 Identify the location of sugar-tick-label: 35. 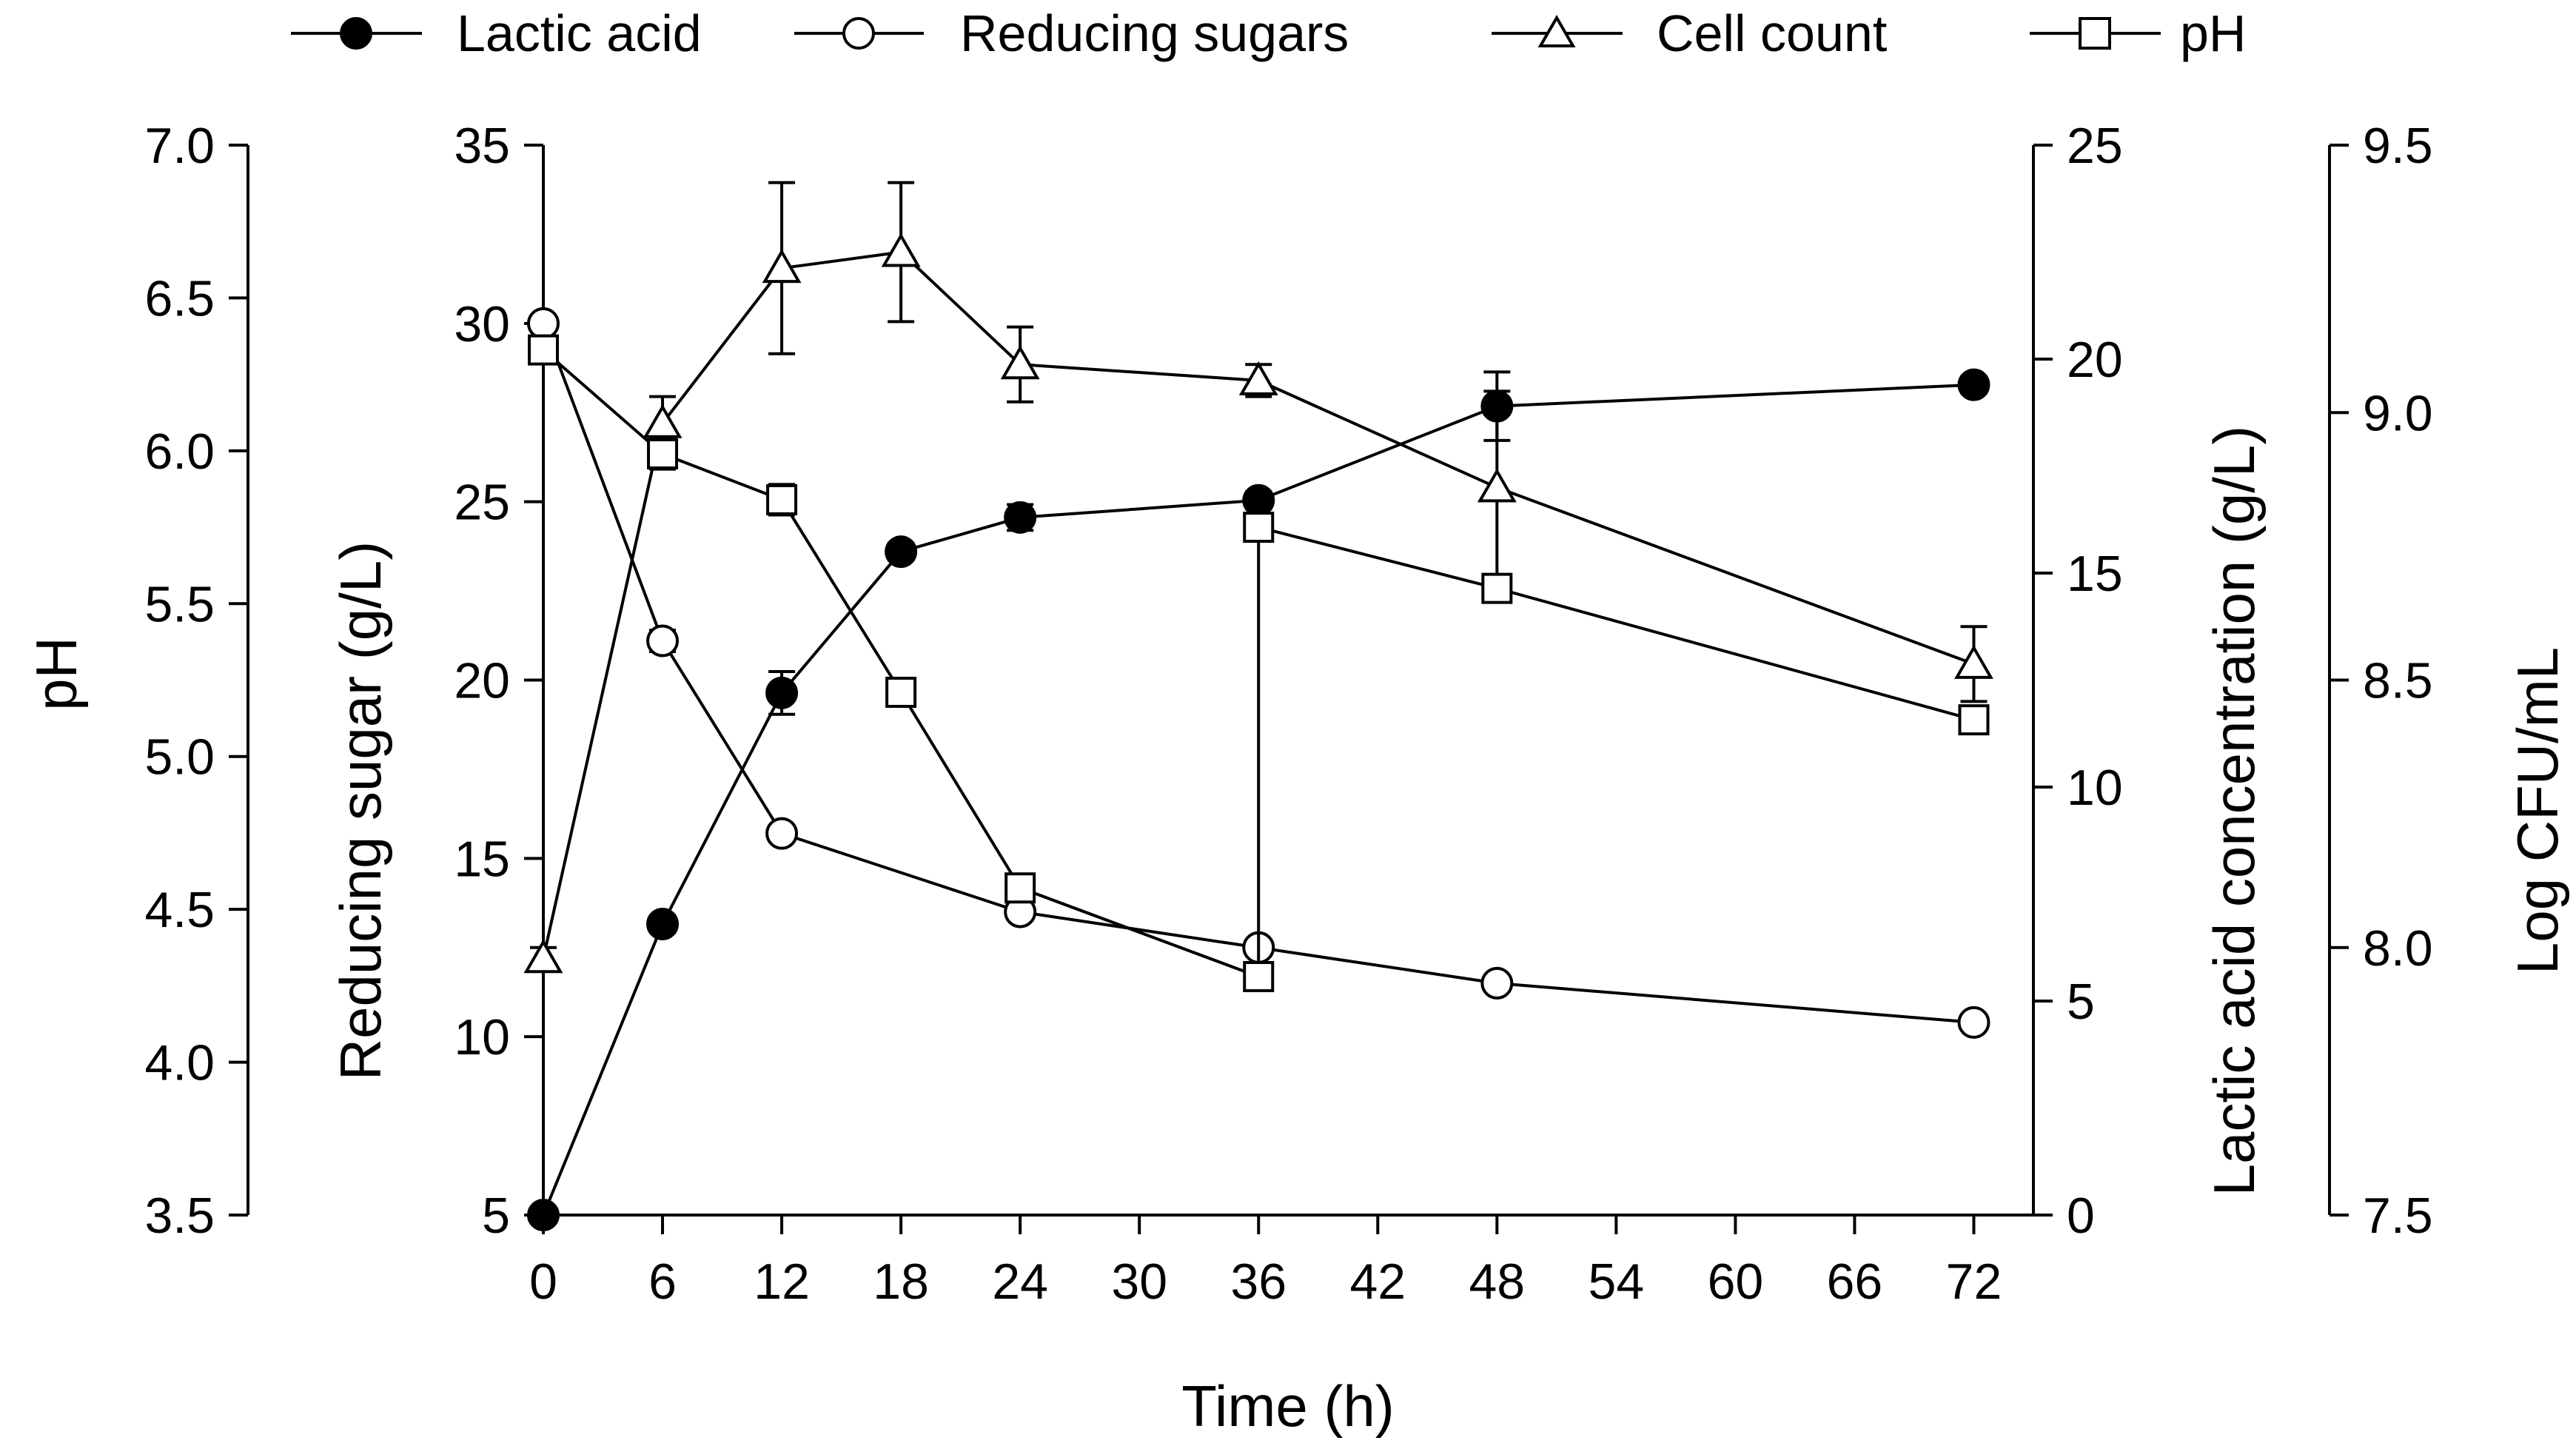
(482, 146).